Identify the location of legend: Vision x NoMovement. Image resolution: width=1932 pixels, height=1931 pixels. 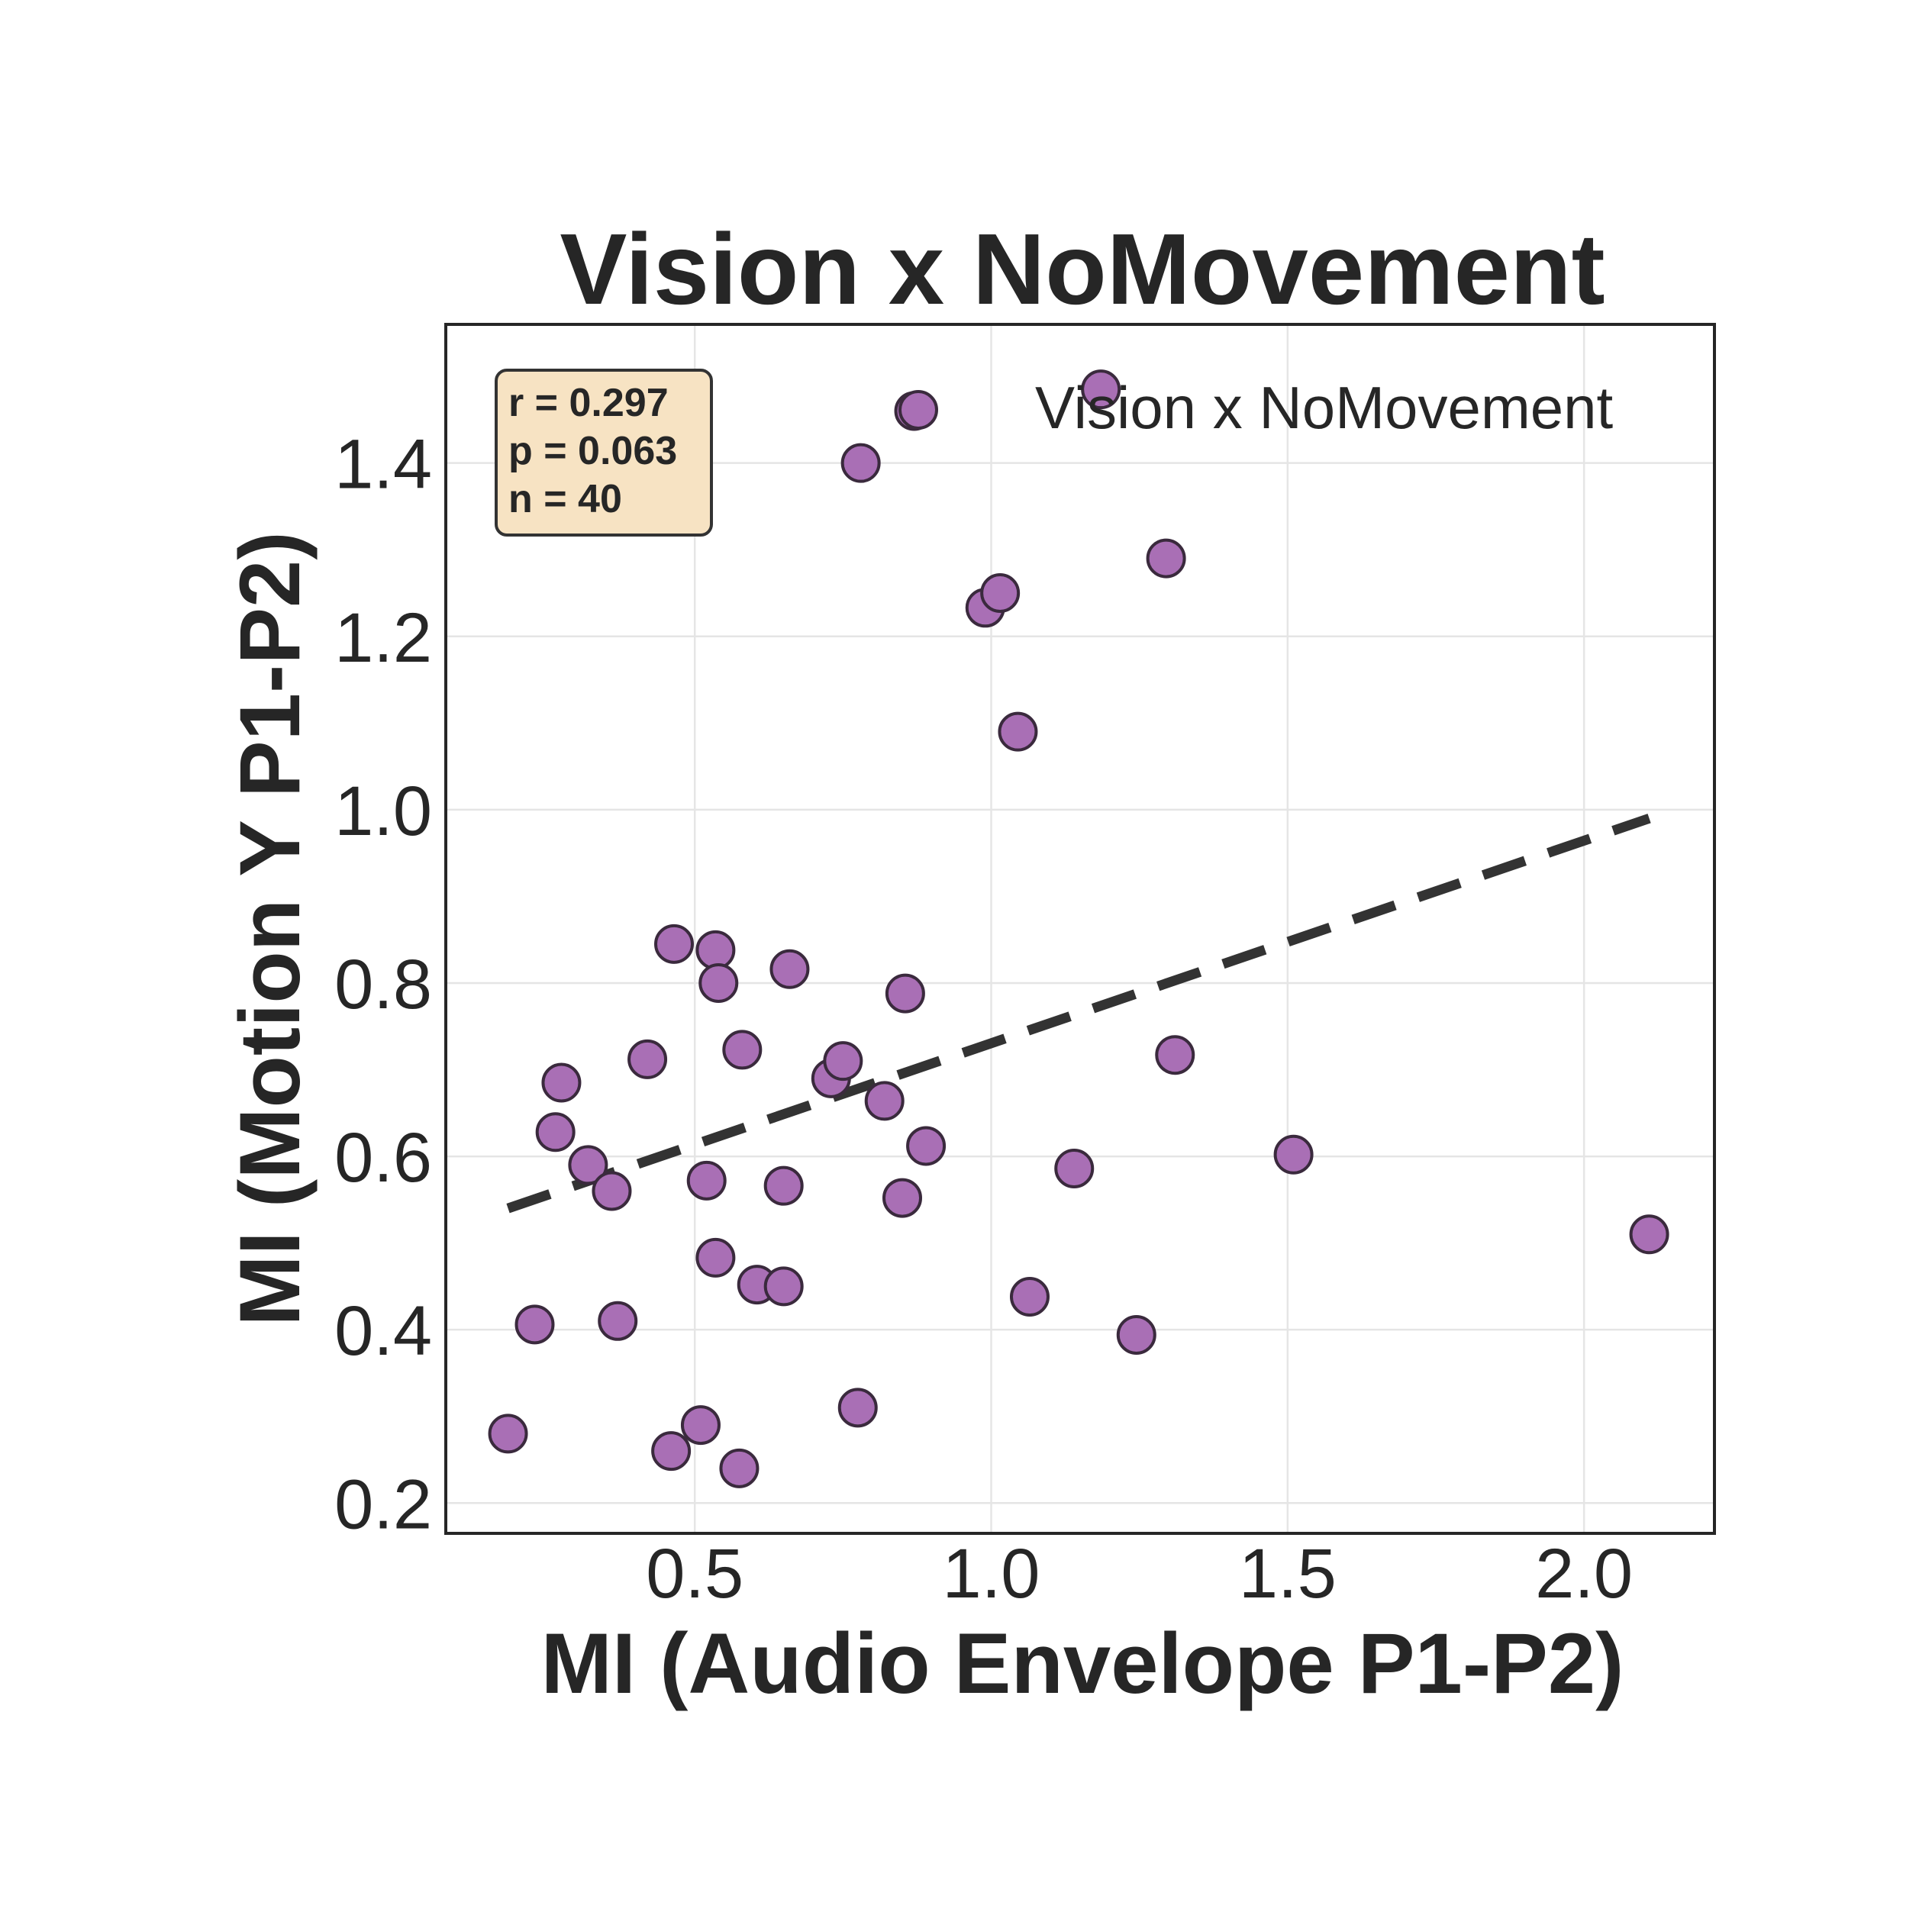
(1256, 408).